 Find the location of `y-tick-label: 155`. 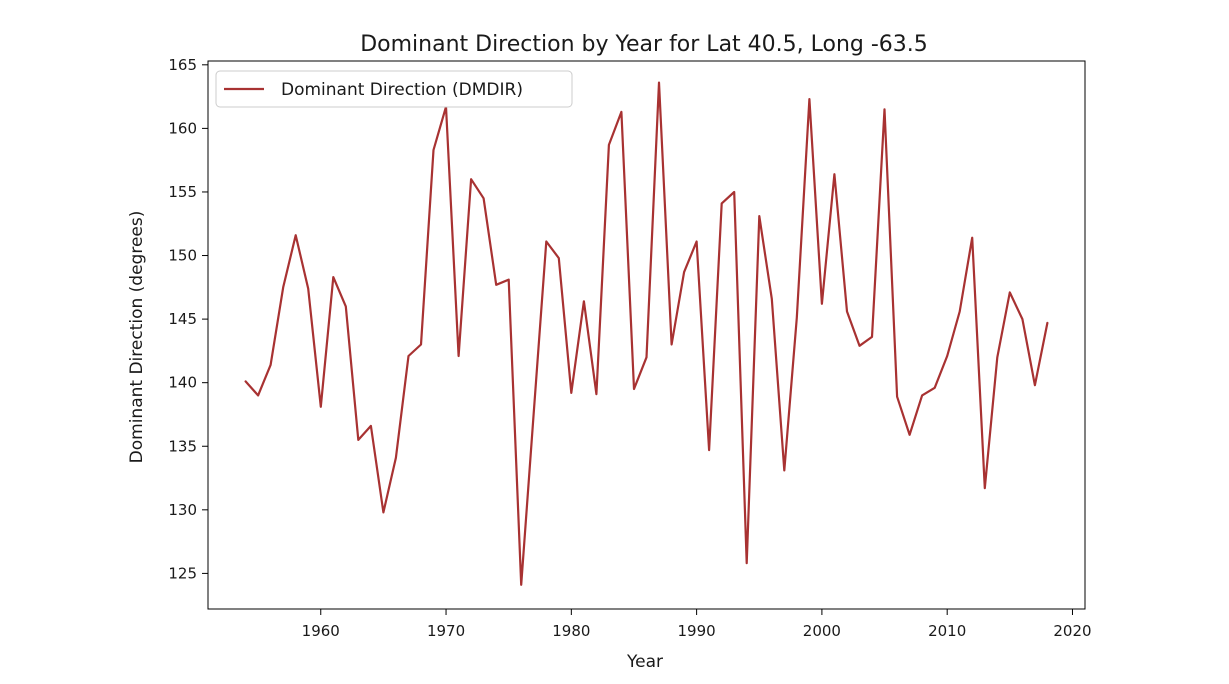

y-tick-label: 155 is located at coordinates (182, 192).